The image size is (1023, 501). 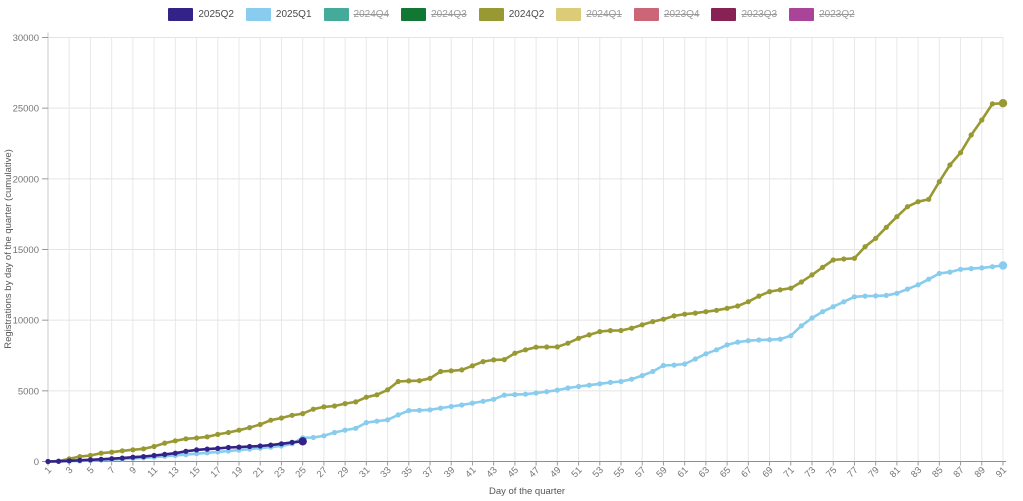 What do you see at coordinates (874, 472) in the screenshot?
I see `x-tick-label: 79` at bounding box center [874, 472].